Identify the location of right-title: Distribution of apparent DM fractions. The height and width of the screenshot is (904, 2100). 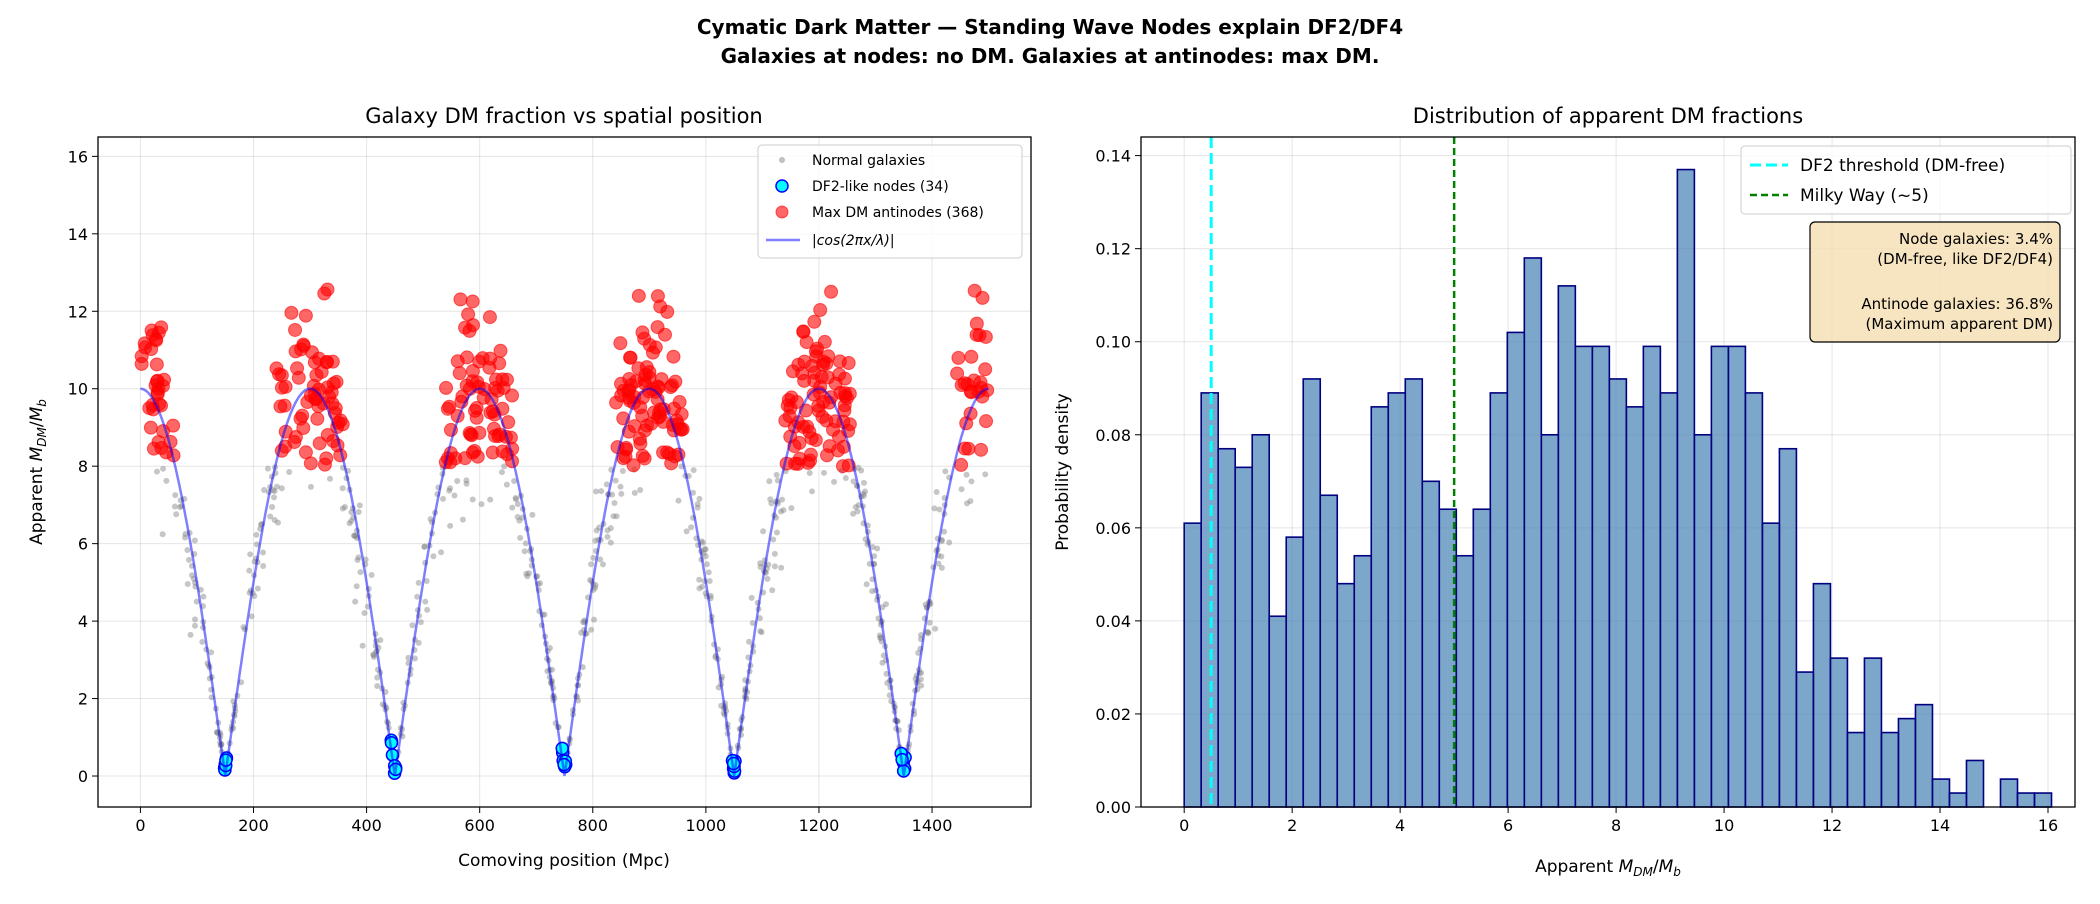
(1608, 116).